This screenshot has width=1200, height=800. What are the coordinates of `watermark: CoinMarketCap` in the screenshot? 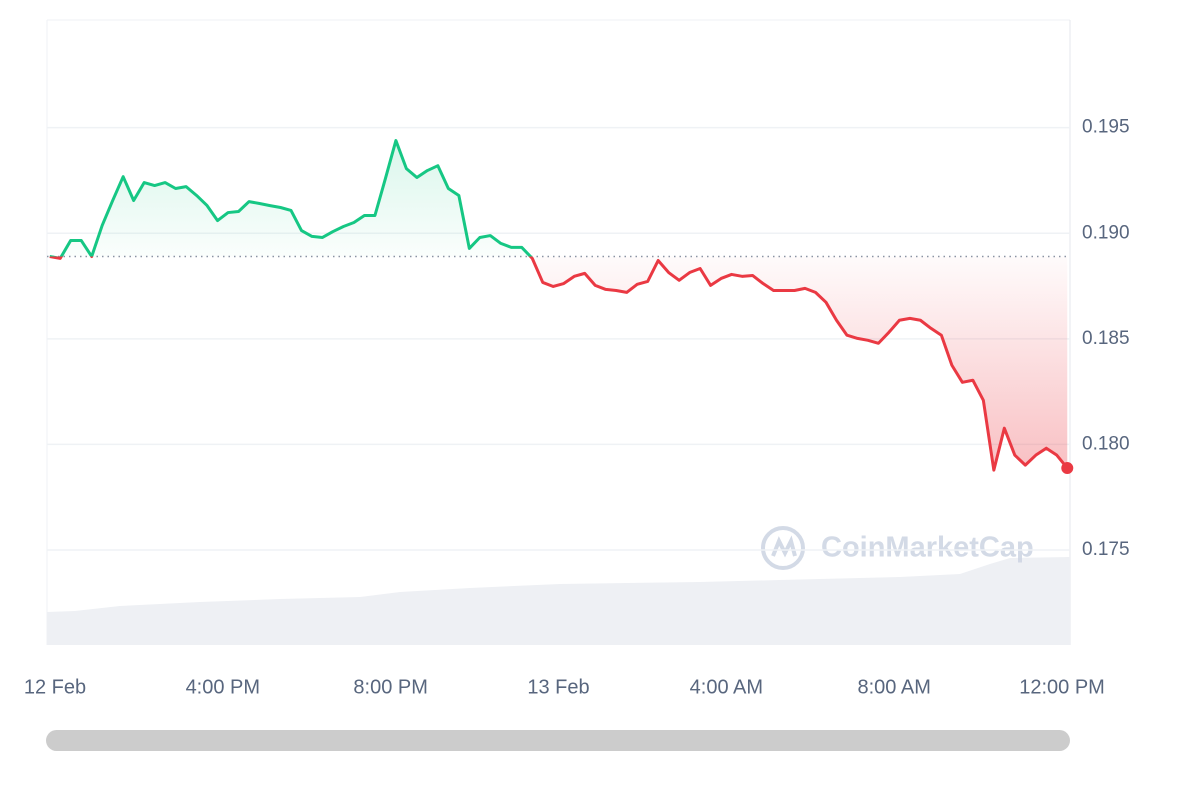 It's located at (897, 548).